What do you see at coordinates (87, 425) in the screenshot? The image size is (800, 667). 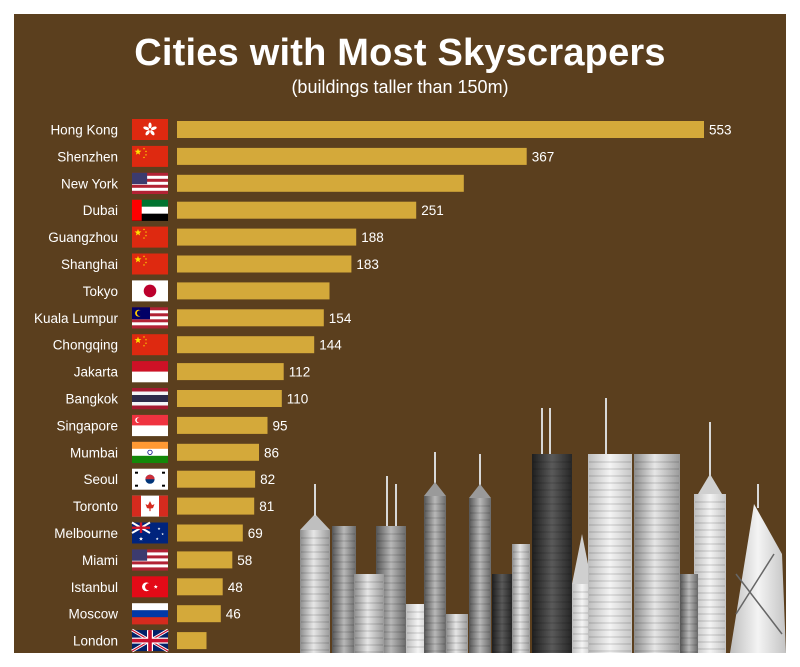 I see `city-label: Singapore` at bounding box center [87, 425].